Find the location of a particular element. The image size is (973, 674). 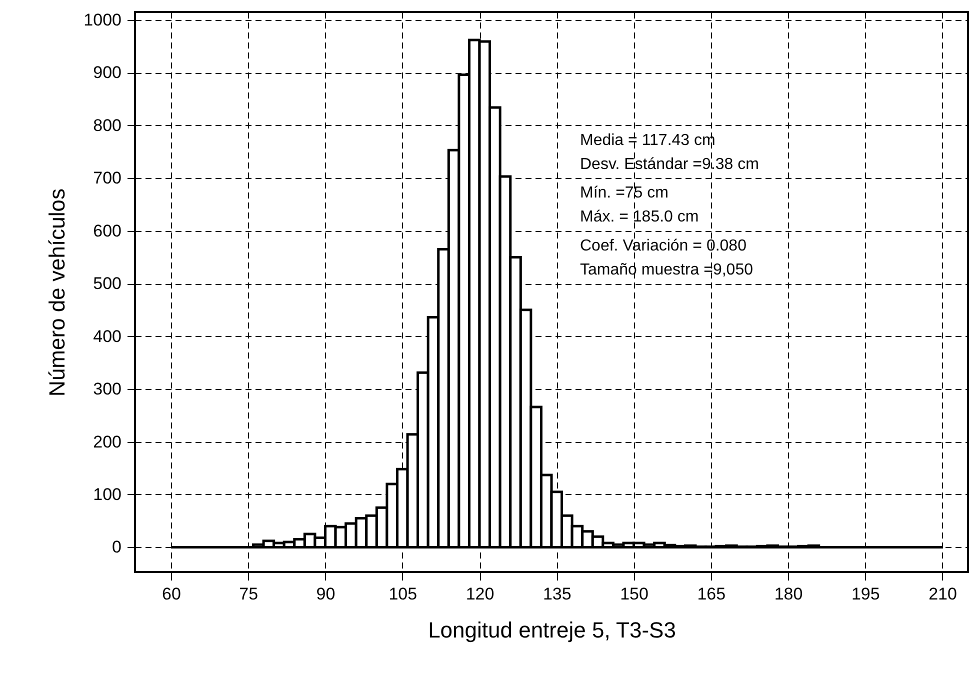

x-tick-label: 195 is located at coordinates (865, 594).